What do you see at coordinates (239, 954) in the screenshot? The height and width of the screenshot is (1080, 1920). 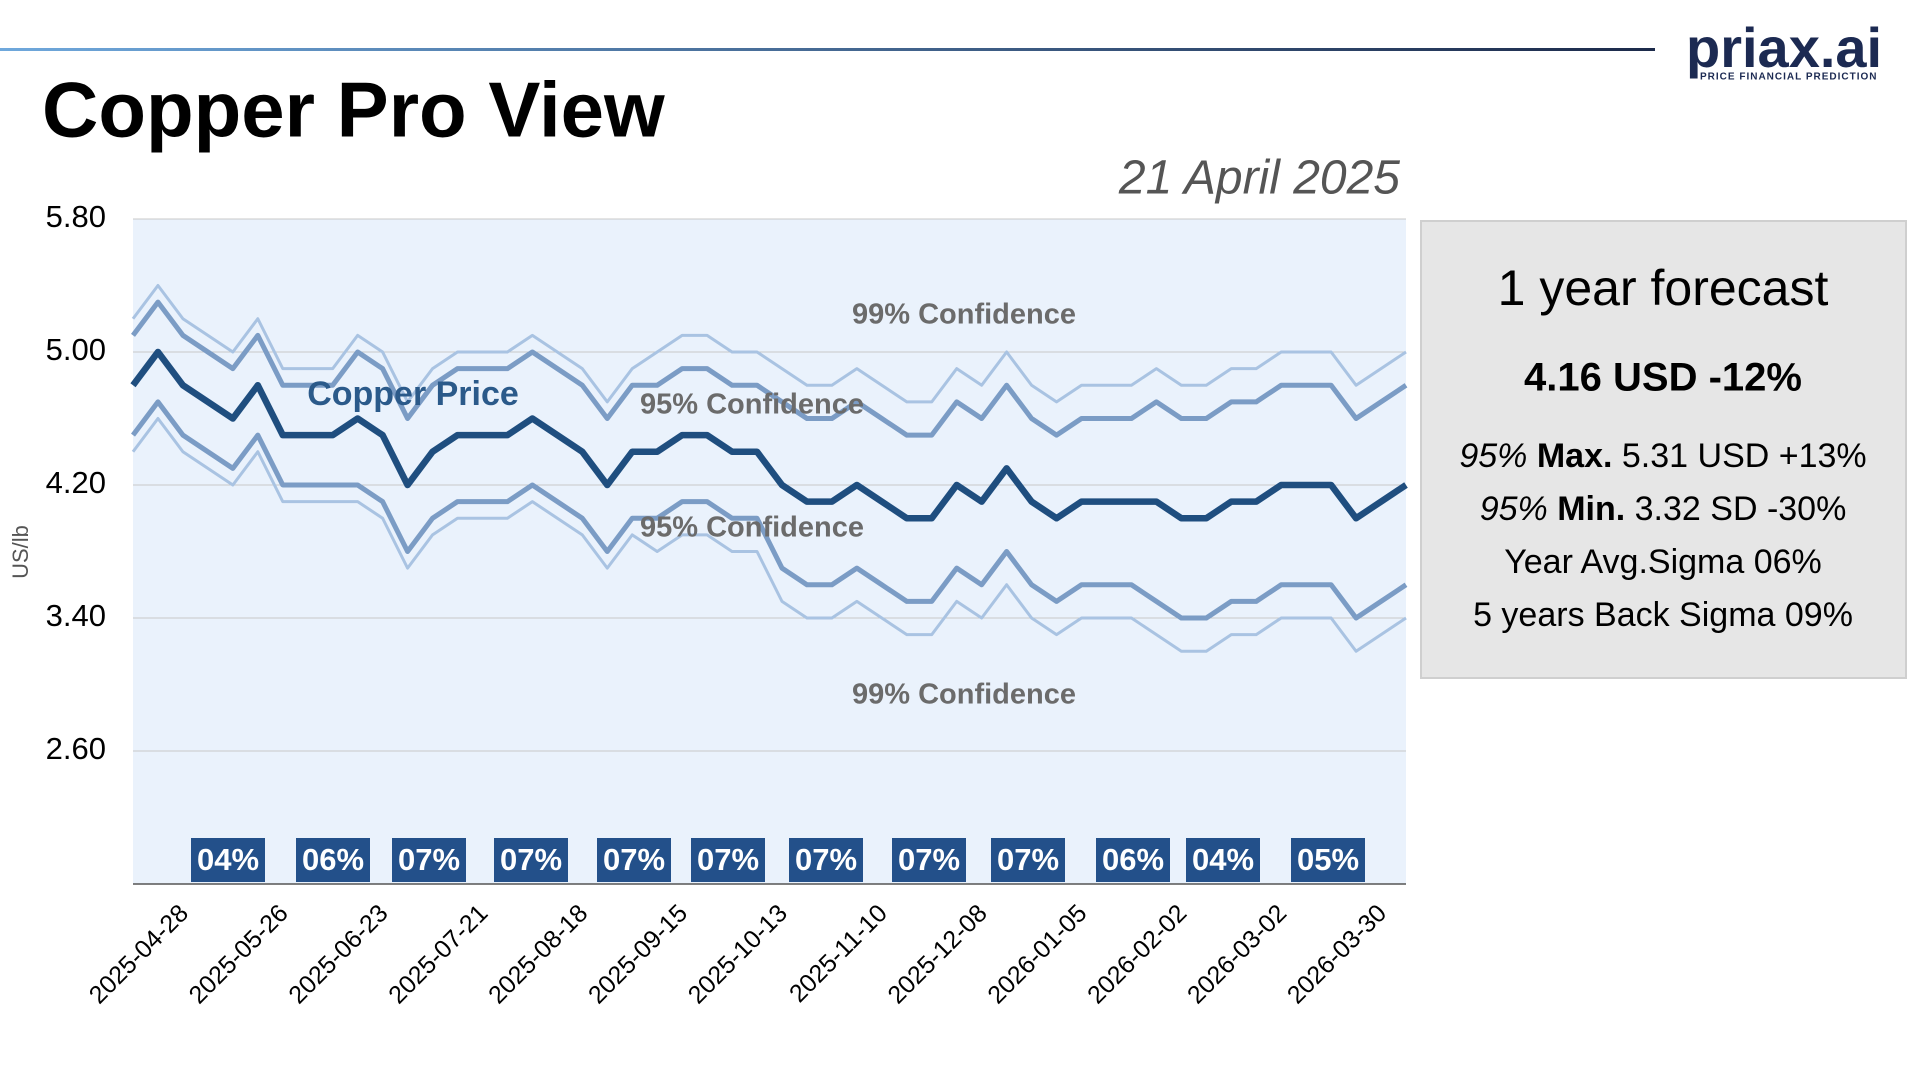 I see `x-tick-label: 2025-05-26` at bounding box center [239, 954].